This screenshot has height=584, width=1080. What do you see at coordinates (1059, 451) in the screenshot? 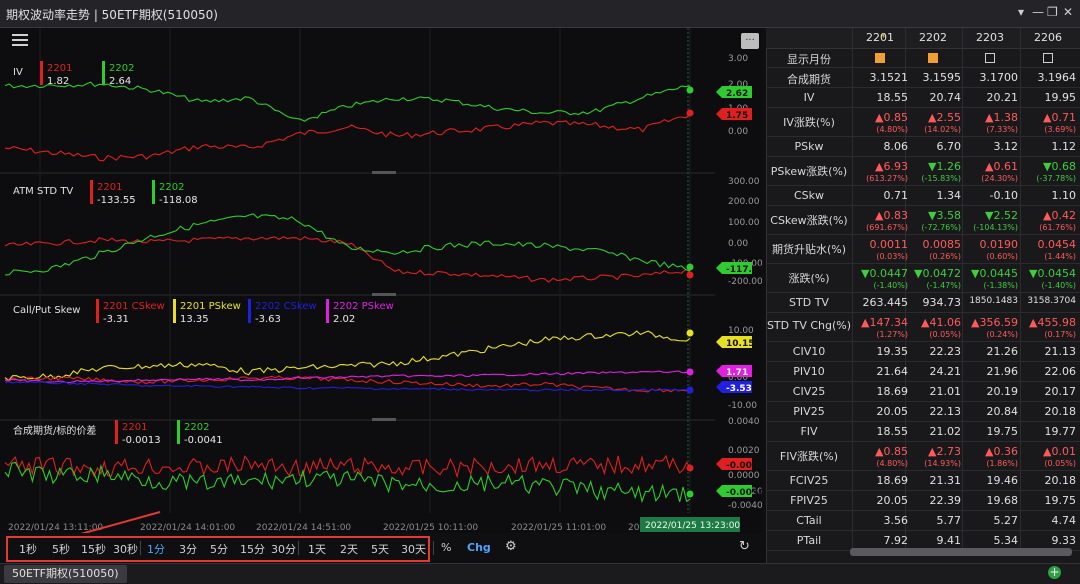
I see `table-cell: ▲0.01` at bounding box center [1059, 451].